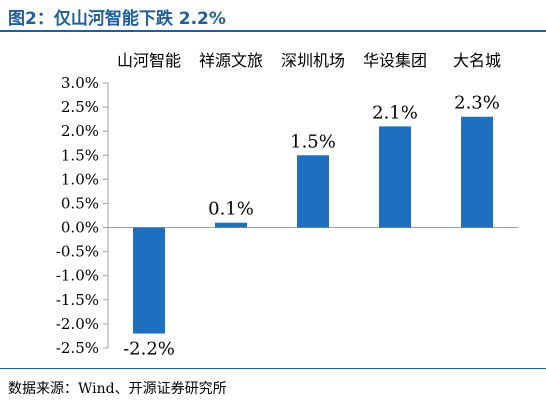 The image size is (546, 405). I want to click on y-tick-label: -2.5%, so click(77, 348).